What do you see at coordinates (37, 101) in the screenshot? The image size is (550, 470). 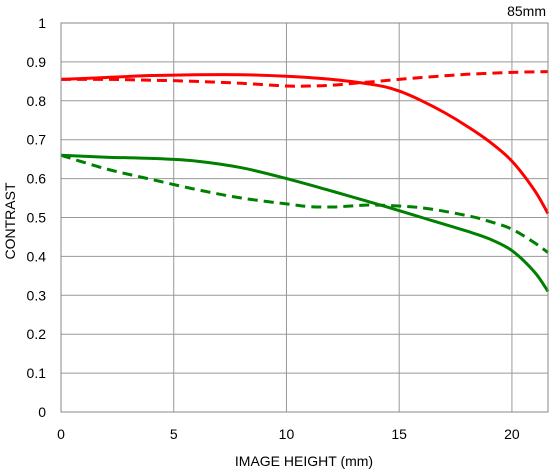 I see `y-tick-label: 0.8` at bounding box center [37, 101].